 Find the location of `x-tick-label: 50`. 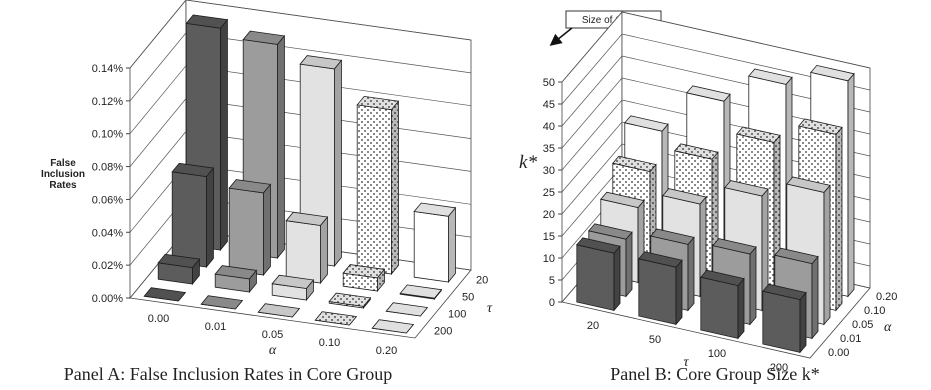

x-tick-label: 50 is located at coordinates (655, 340).